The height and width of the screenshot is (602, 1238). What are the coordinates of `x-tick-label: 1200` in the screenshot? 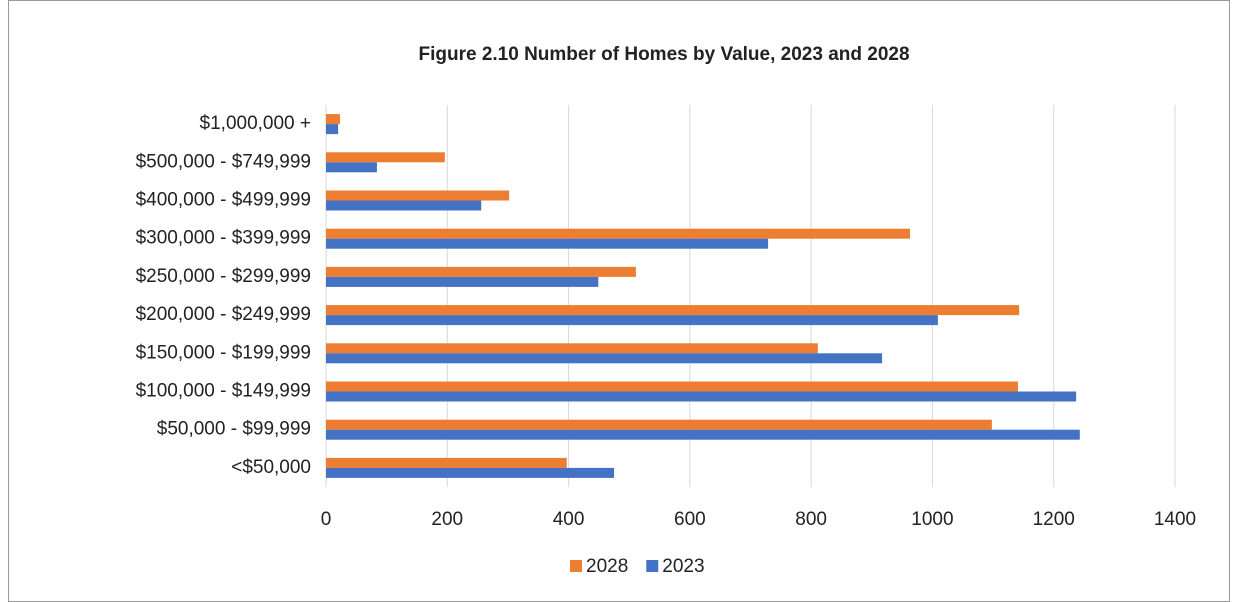 It's located at (1054, 519).